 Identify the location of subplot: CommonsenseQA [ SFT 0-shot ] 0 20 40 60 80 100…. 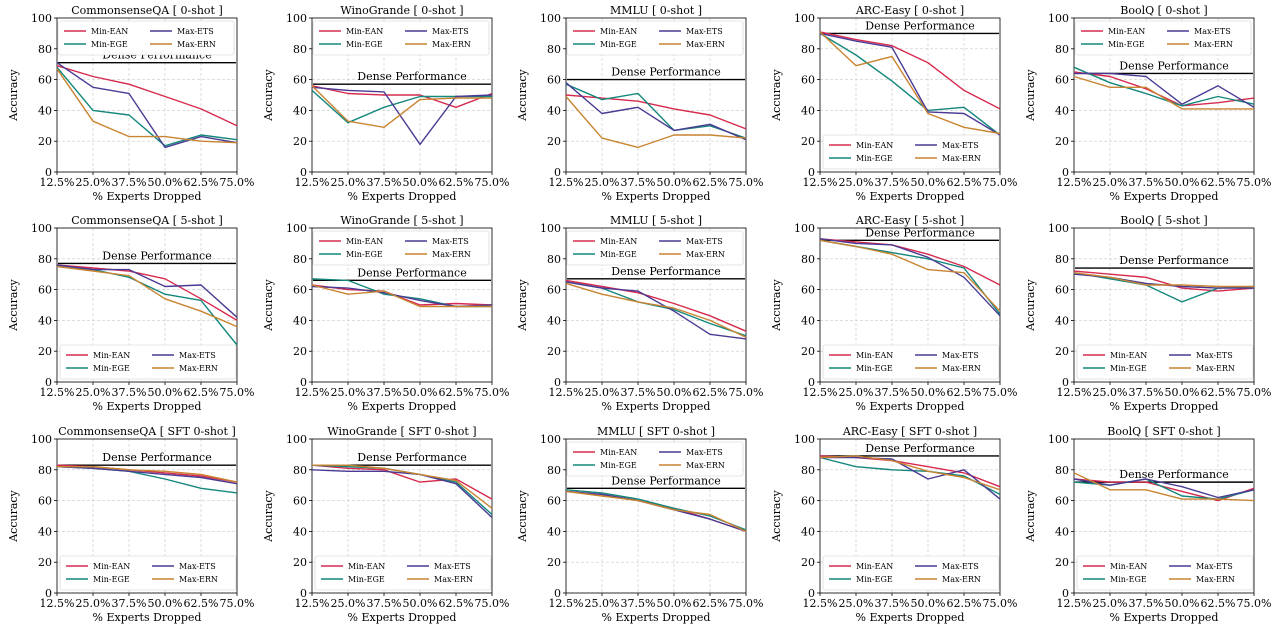
(130, 524).